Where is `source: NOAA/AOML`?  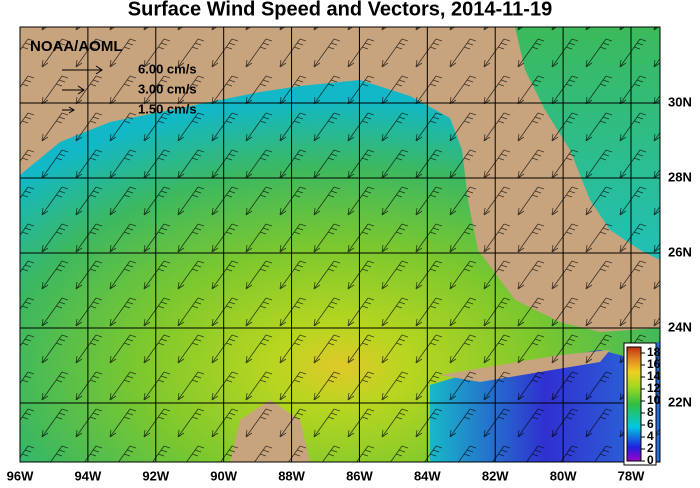
source: NOAA/AOML is located at coordinates (76, 46).